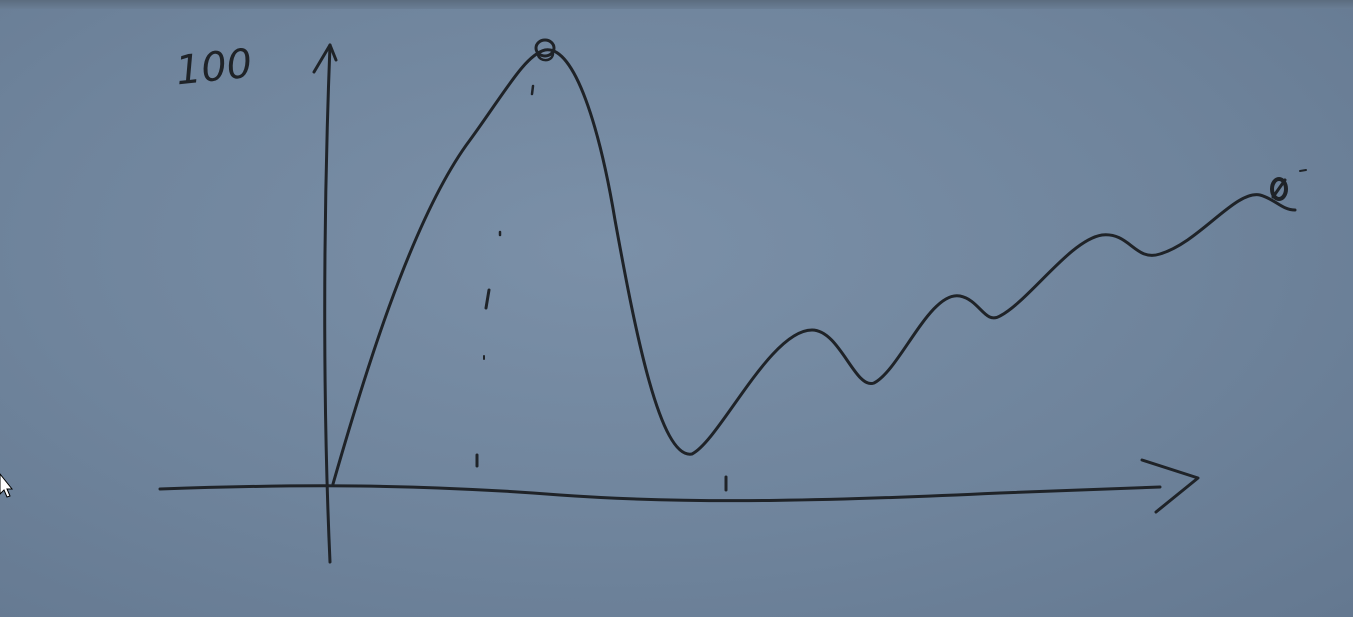 The width and height of the screenshot is (1353, 617). What do you see at coordinates (327, 303) in the screenshot?
I see `y-axis` at bounding box center [327, 303].